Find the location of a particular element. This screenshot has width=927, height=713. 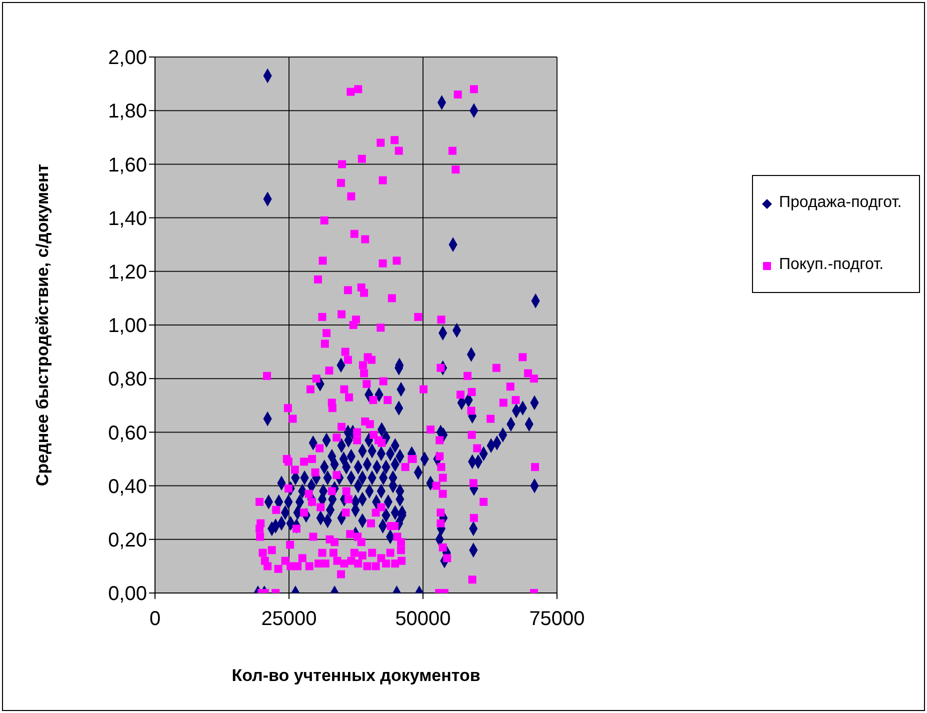

y-tick-label: 0,60 is located at coordinates (127, 433).